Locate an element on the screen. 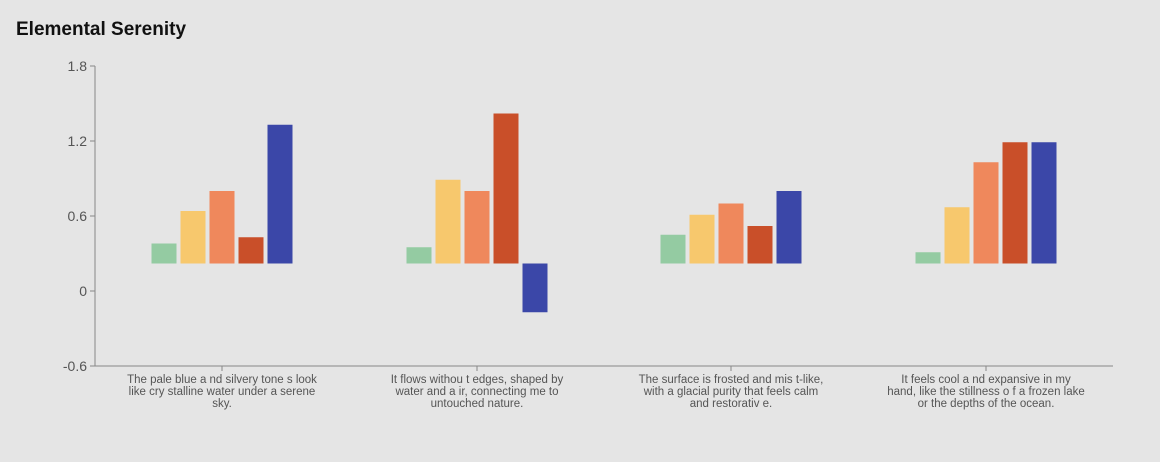 The height and width of the screenshot is (462, 1160). chart-title: Elemental Serenity is located at coordinates (101, 29).